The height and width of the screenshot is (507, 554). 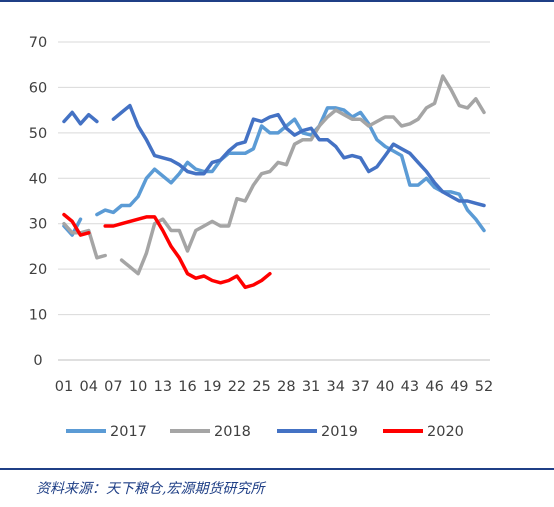 I want to click on x-tick-label: 52, so click(x=484, y=387).